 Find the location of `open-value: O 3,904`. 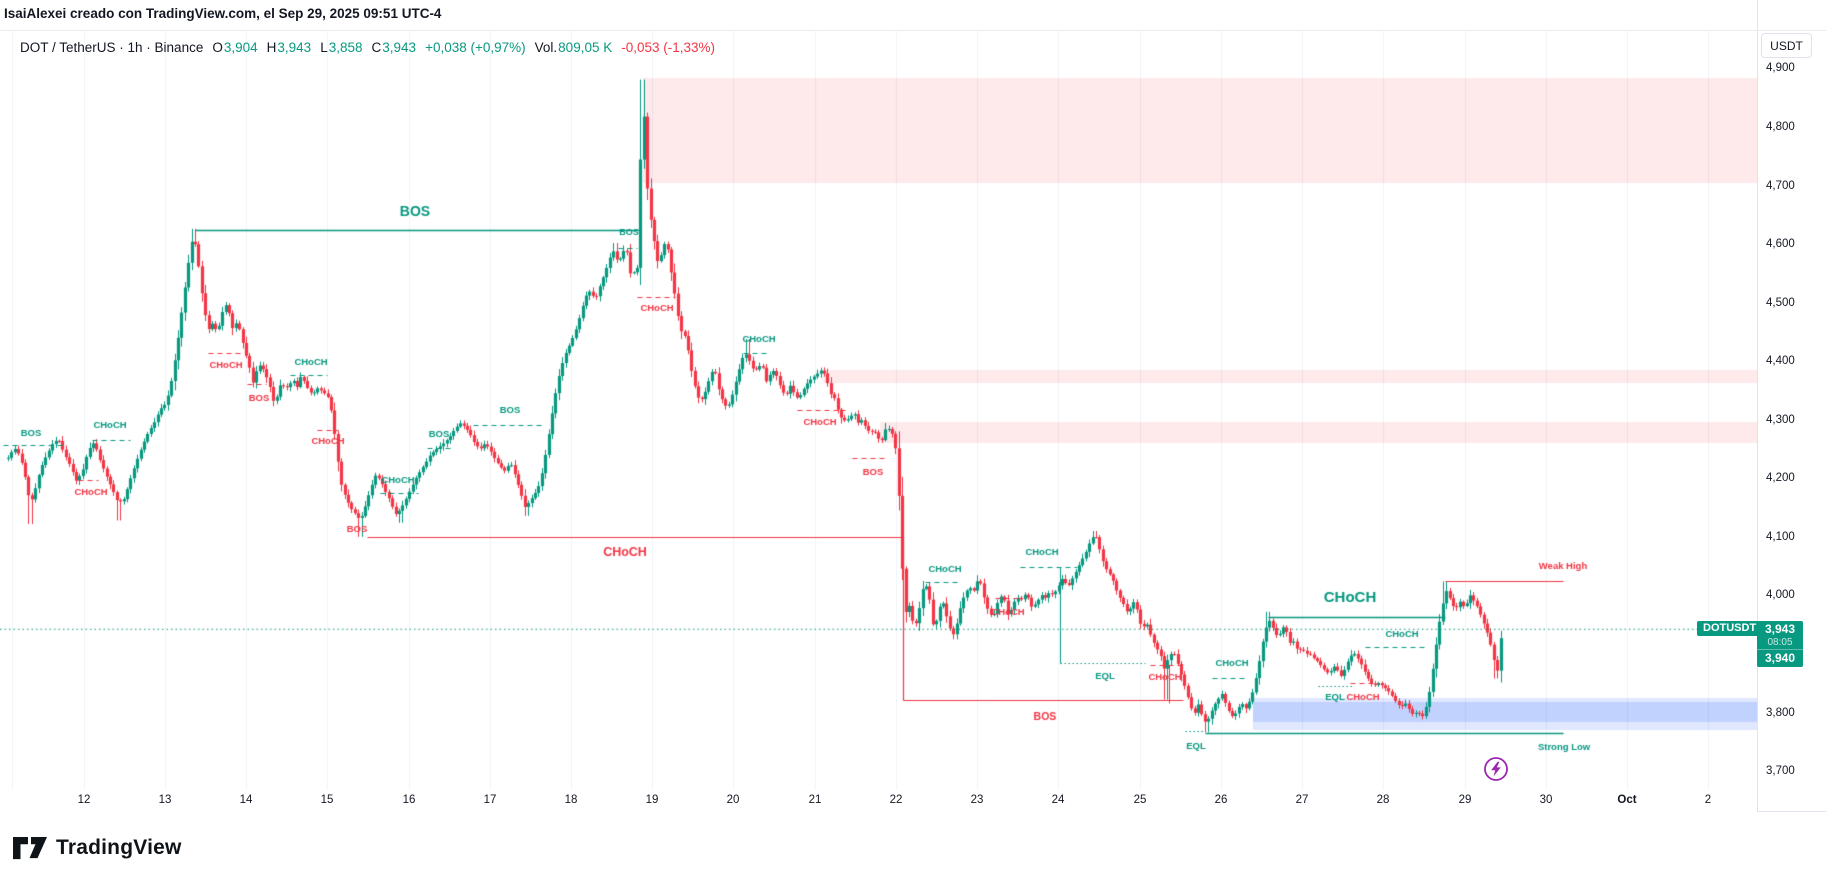

open-value: O 3,904 is located at coordinates (235, 47).